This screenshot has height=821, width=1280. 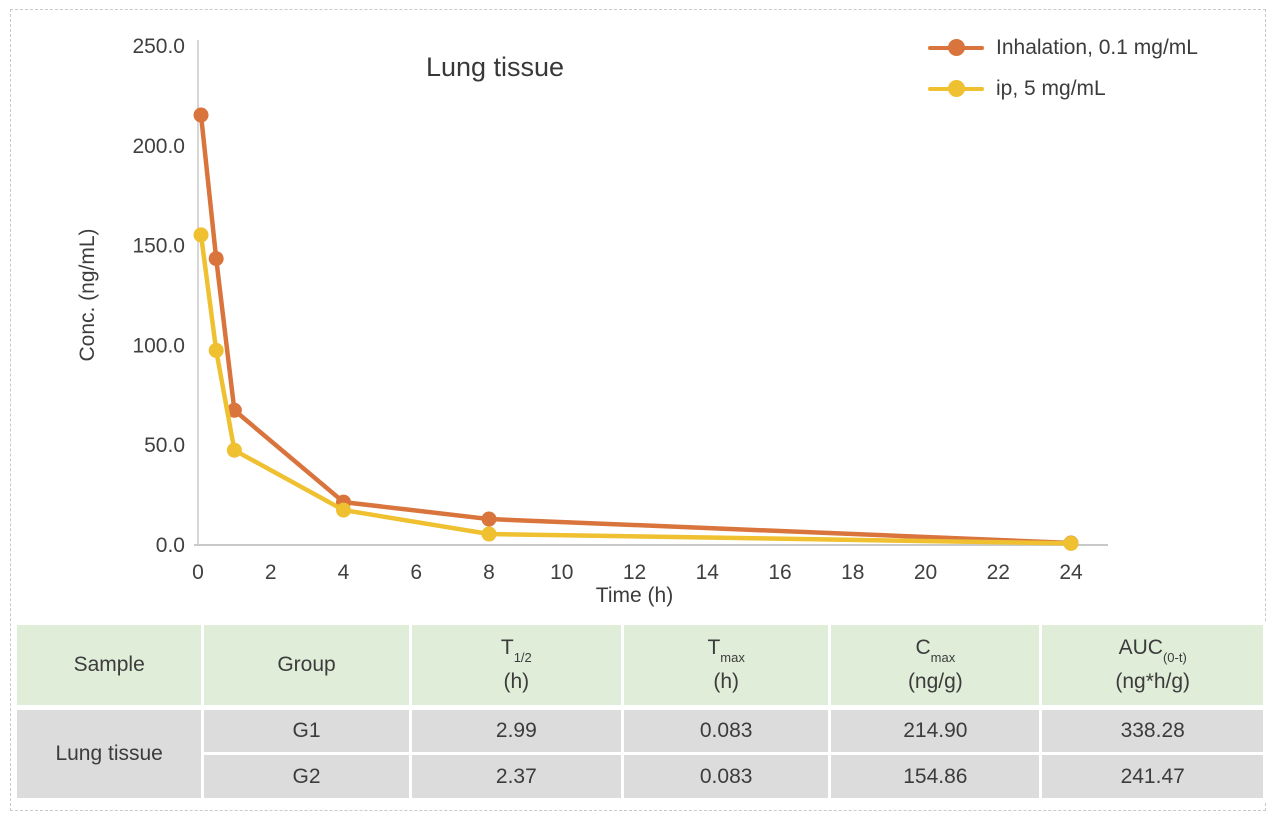 What do you see at coordinates (109, 666) in the screenshot?
I see `header-sample: Sample` at bounding box center [109, 666].